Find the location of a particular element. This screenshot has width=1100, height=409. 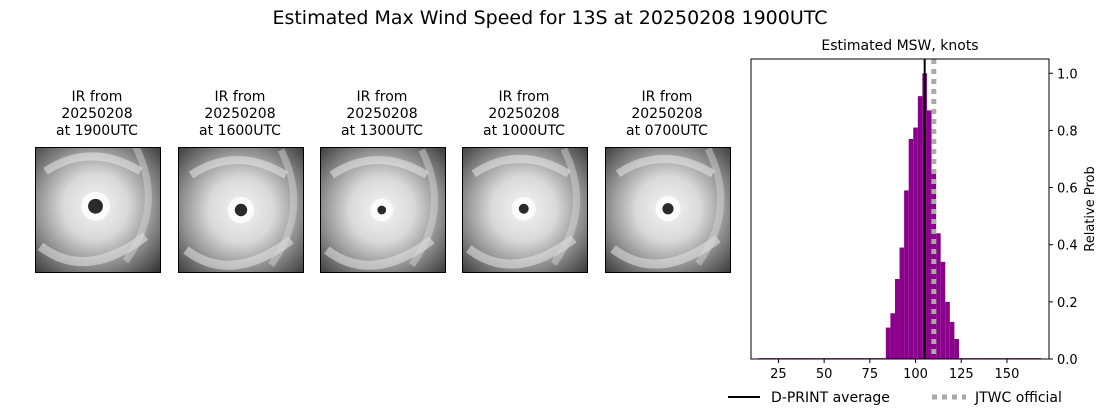

y-tick-label: 0.4 is located at coordinates (1067, 246).